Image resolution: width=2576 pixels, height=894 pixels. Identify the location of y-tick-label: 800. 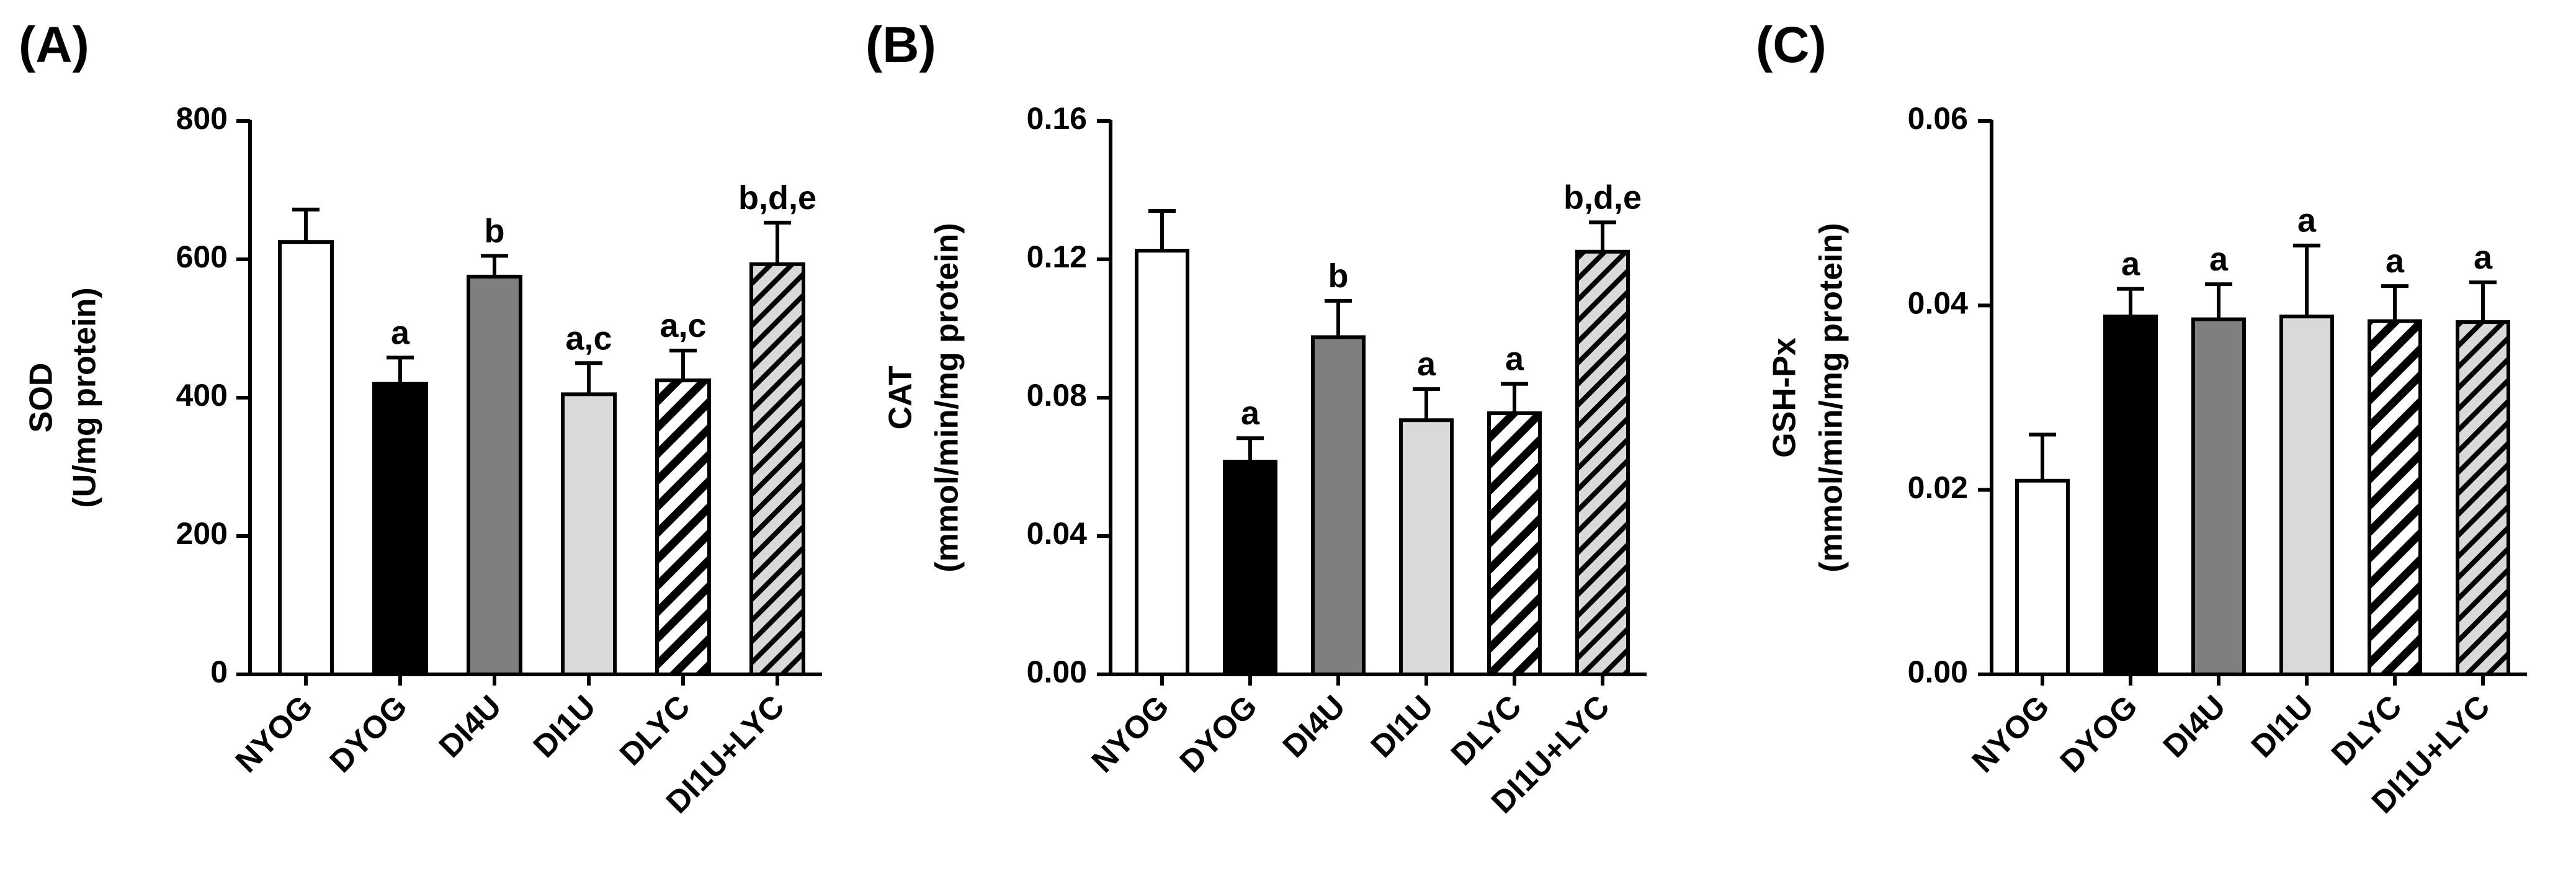
(202, 118).